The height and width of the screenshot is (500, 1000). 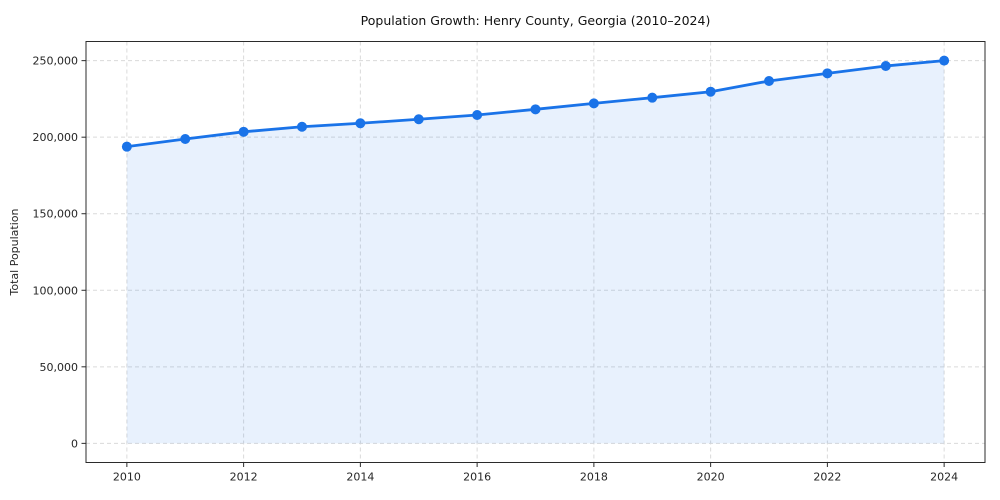 I want to click on data-point-2013, so click(x=301, y=126).